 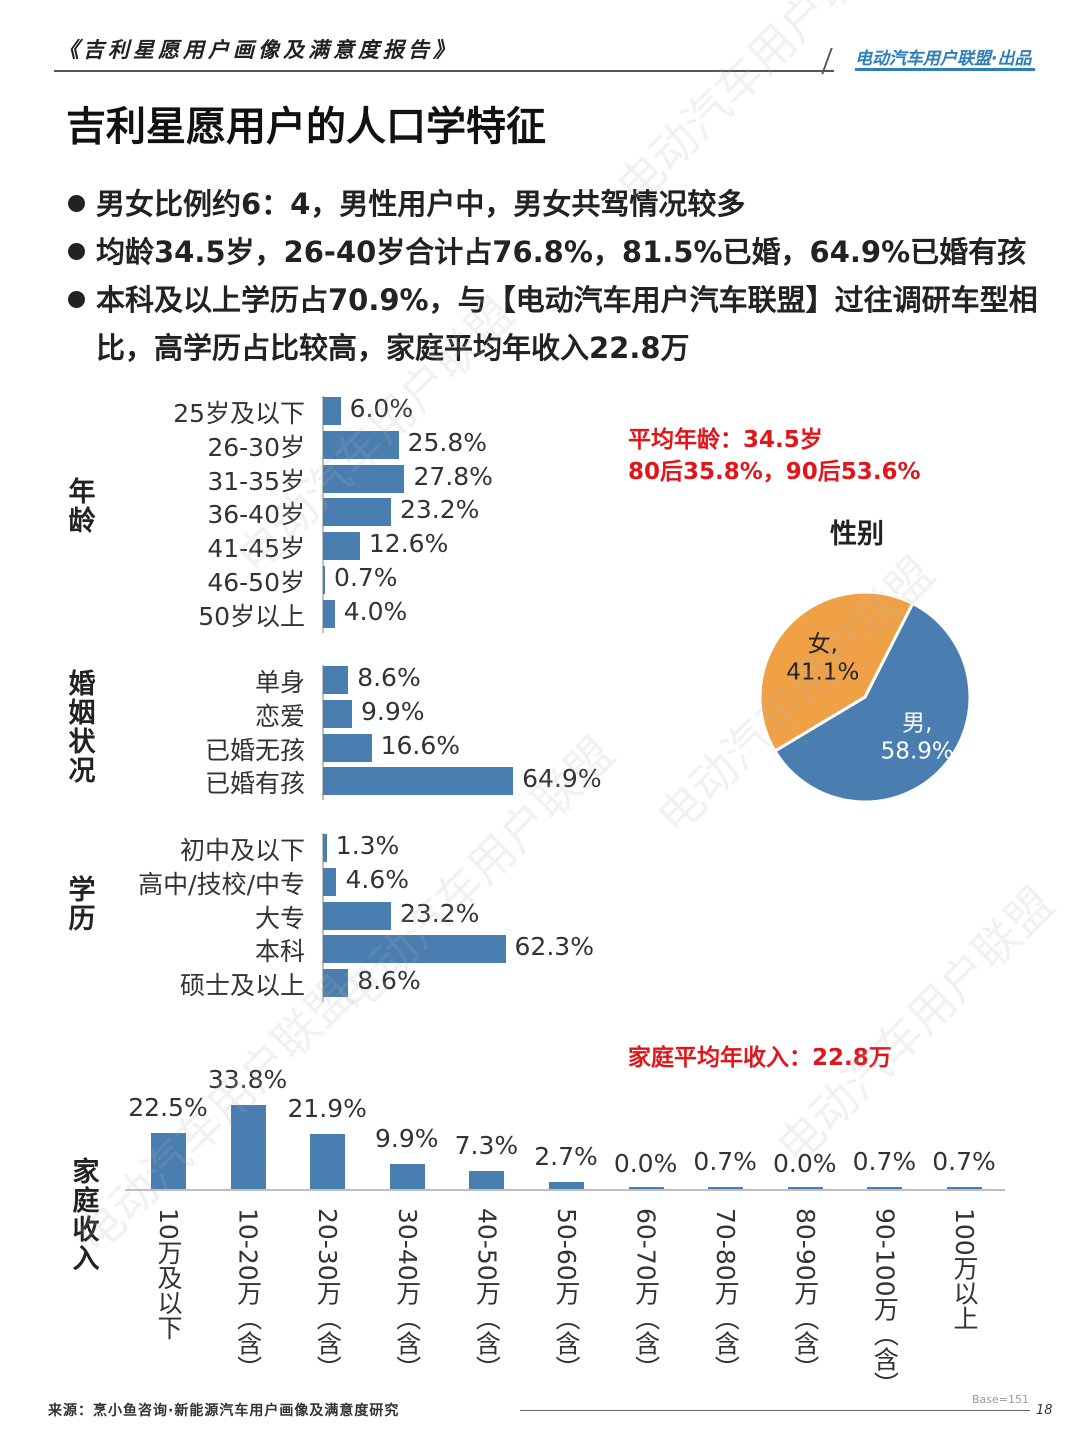 What do you see at coordinates (554, 947) in the screenshot?
I see `value-label: 62.3%` at bounding box center [554, 947].